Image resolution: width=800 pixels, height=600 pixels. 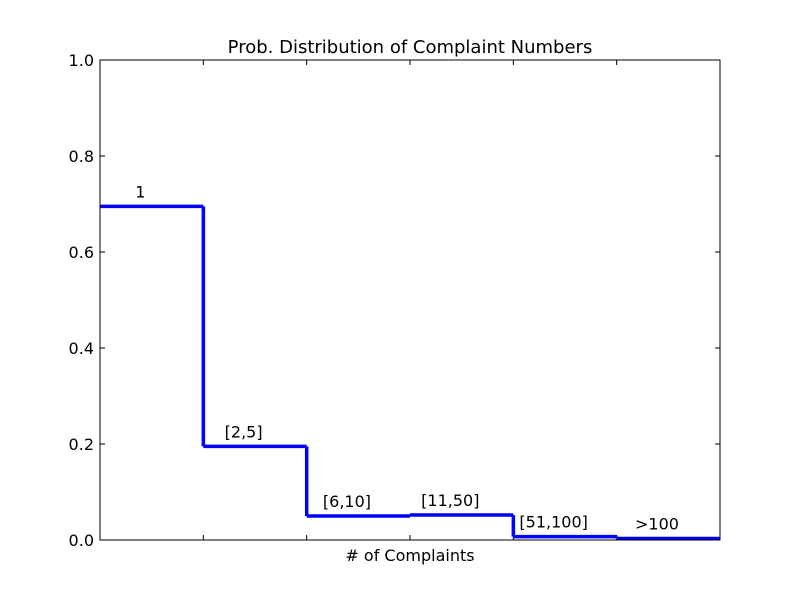 What do you see at coordinates (81, 252) in the screenshot?
I see `y-tick-label: 0.6` at bounding box center [81, 252].